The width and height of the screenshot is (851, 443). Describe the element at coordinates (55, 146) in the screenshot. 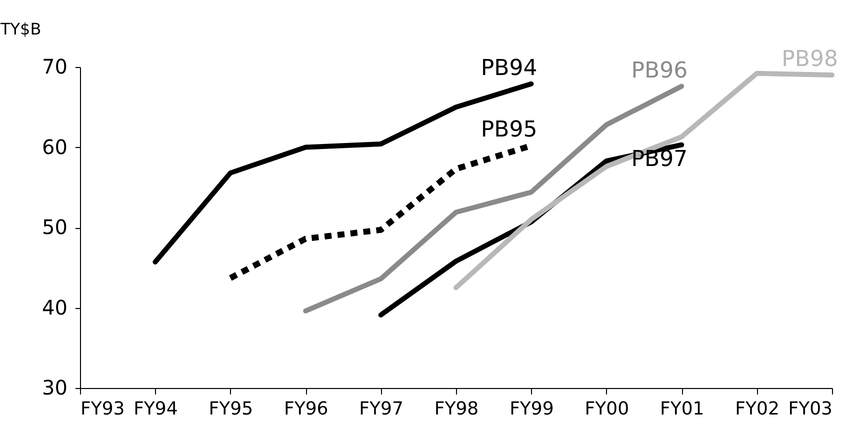

I see `y-tick-label: 60` at that location.